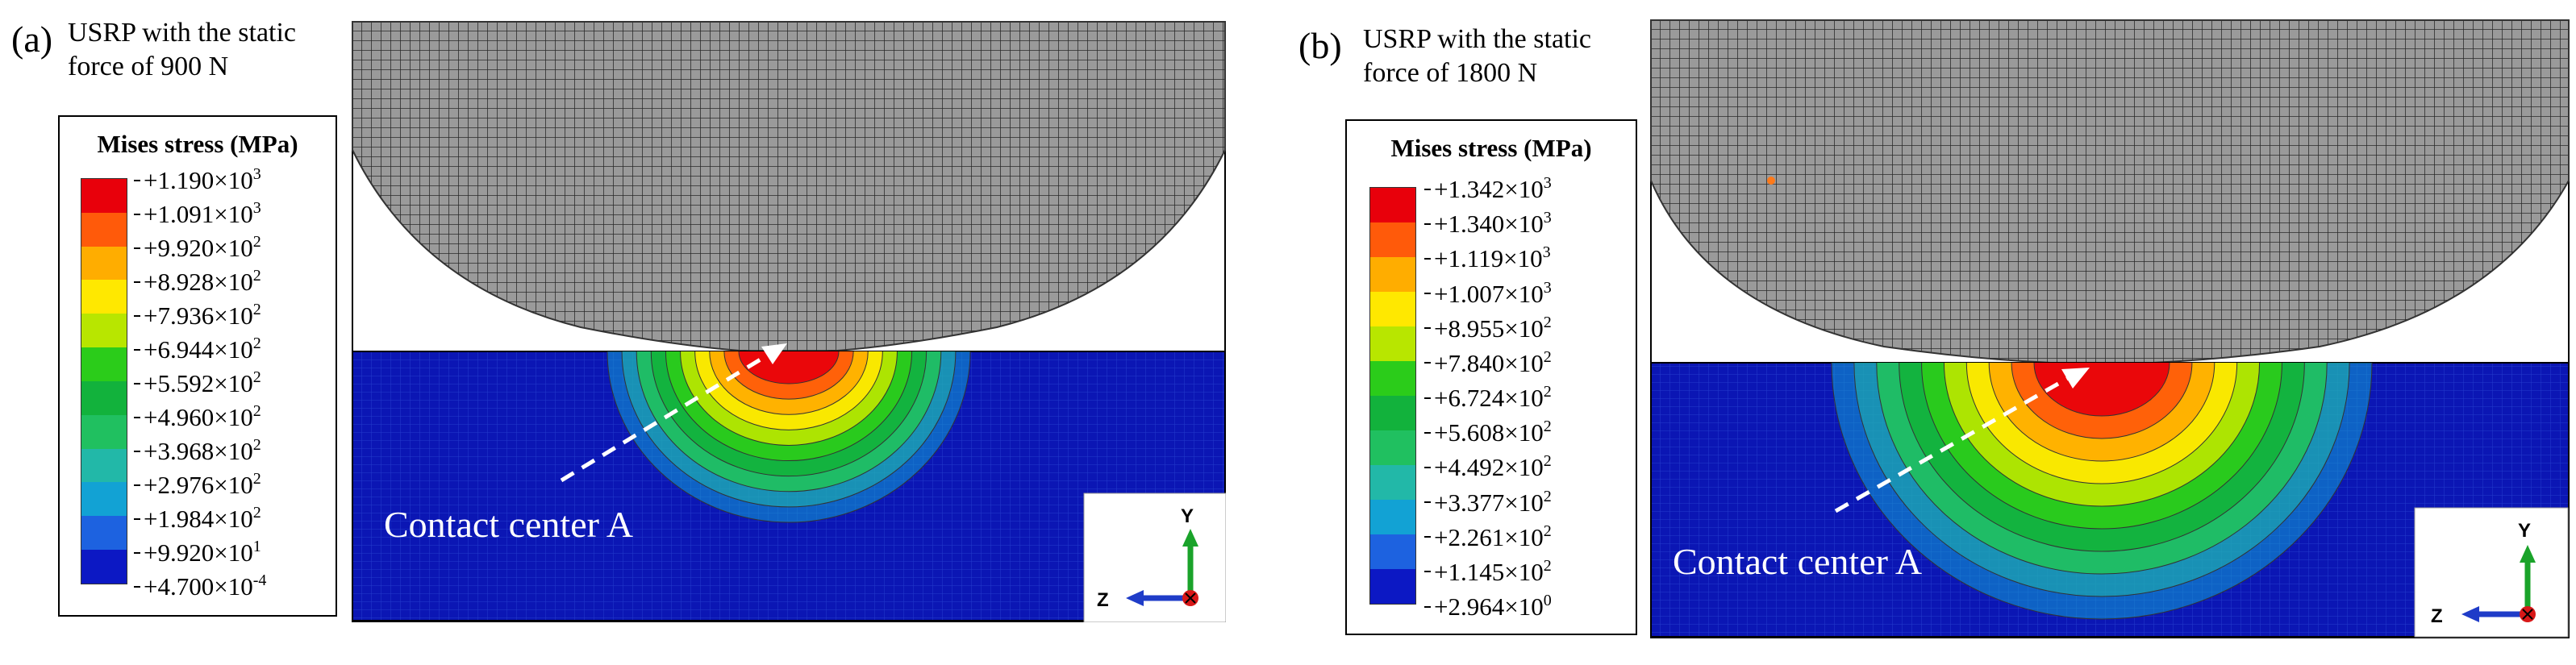  I want to click on tick-mantissa: +6.724×10, so click(1489, 398).